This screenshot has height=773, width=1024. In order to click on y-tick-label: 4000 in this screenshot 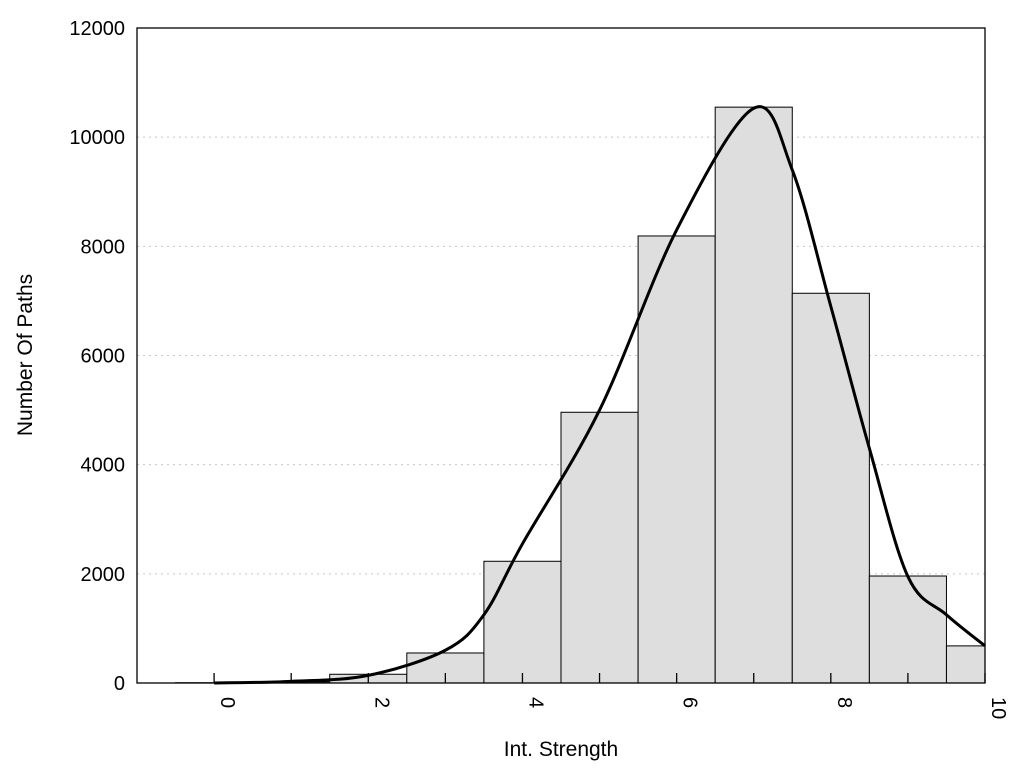, I will do `click(103, 466)`.